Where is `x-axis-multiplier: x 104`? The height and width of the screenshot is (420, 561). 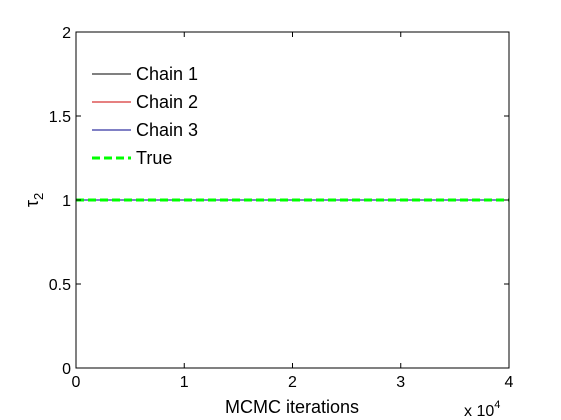
x-axis-multiplier: x 104 is located at coordinates (482, 409).